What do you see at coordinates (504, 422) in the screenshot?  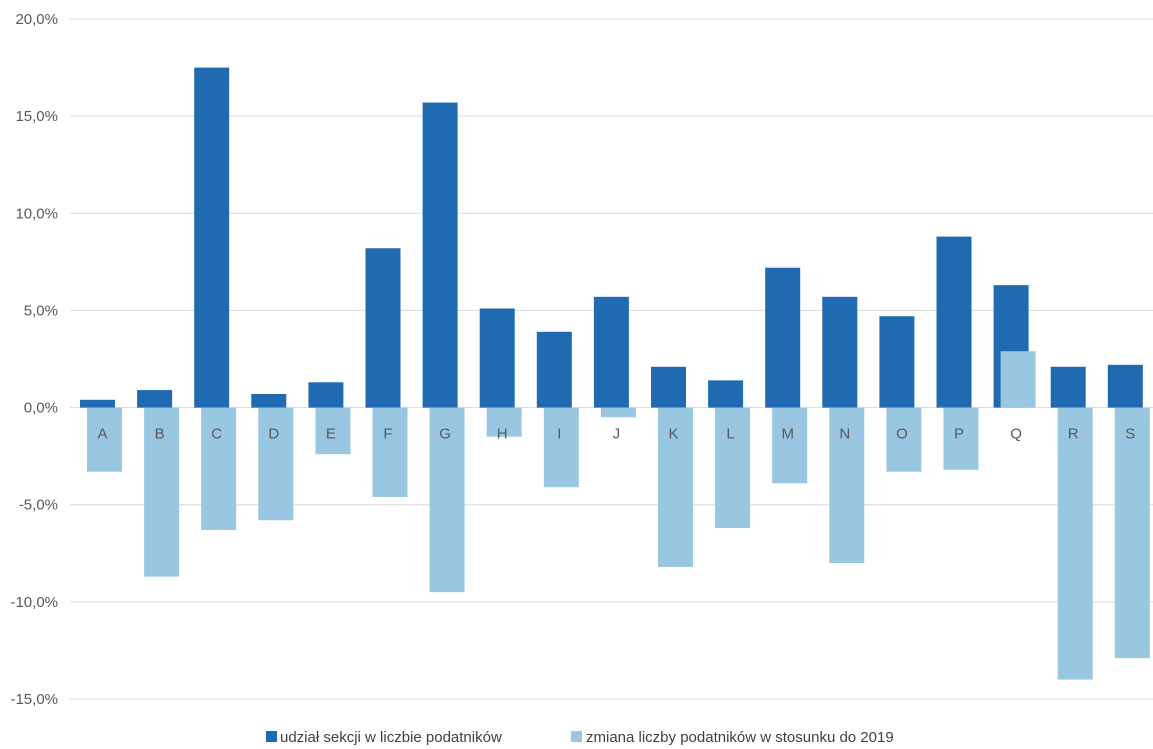 I see `bar-series-2-H` at bounding box center [504, 422].